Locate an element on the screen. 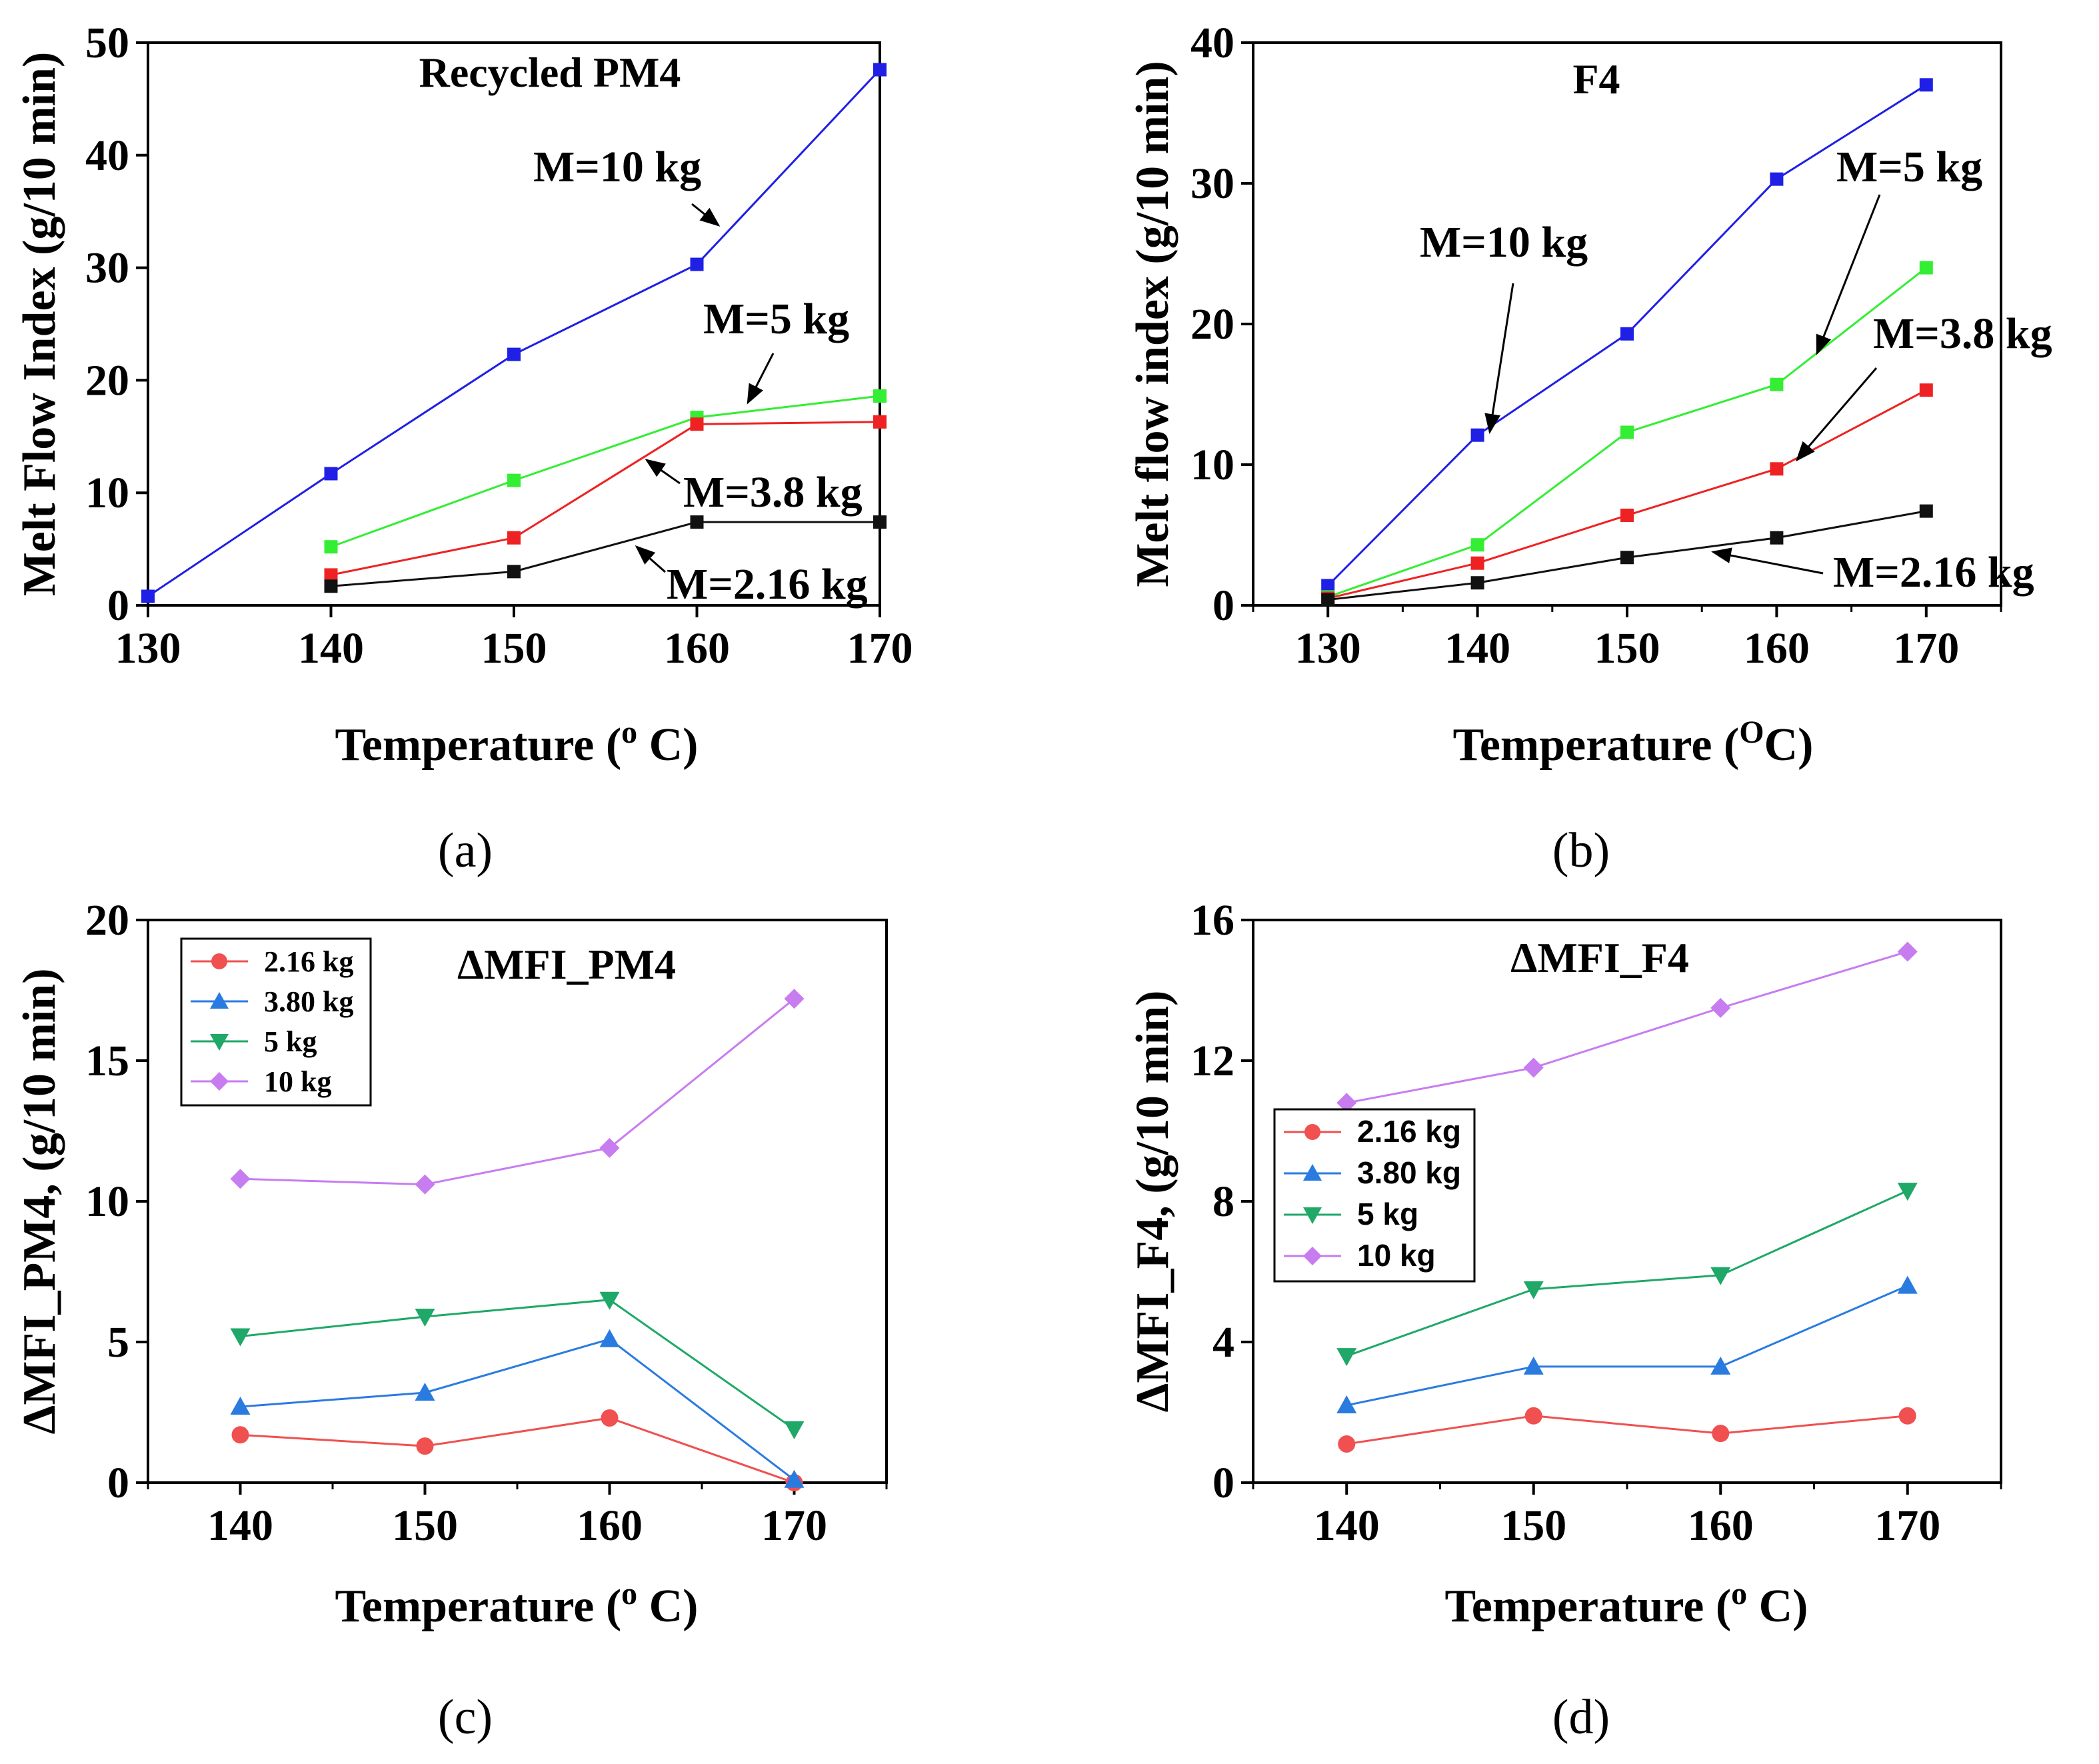  annotation-arrow-m5 is located at coordinates (761, 379).